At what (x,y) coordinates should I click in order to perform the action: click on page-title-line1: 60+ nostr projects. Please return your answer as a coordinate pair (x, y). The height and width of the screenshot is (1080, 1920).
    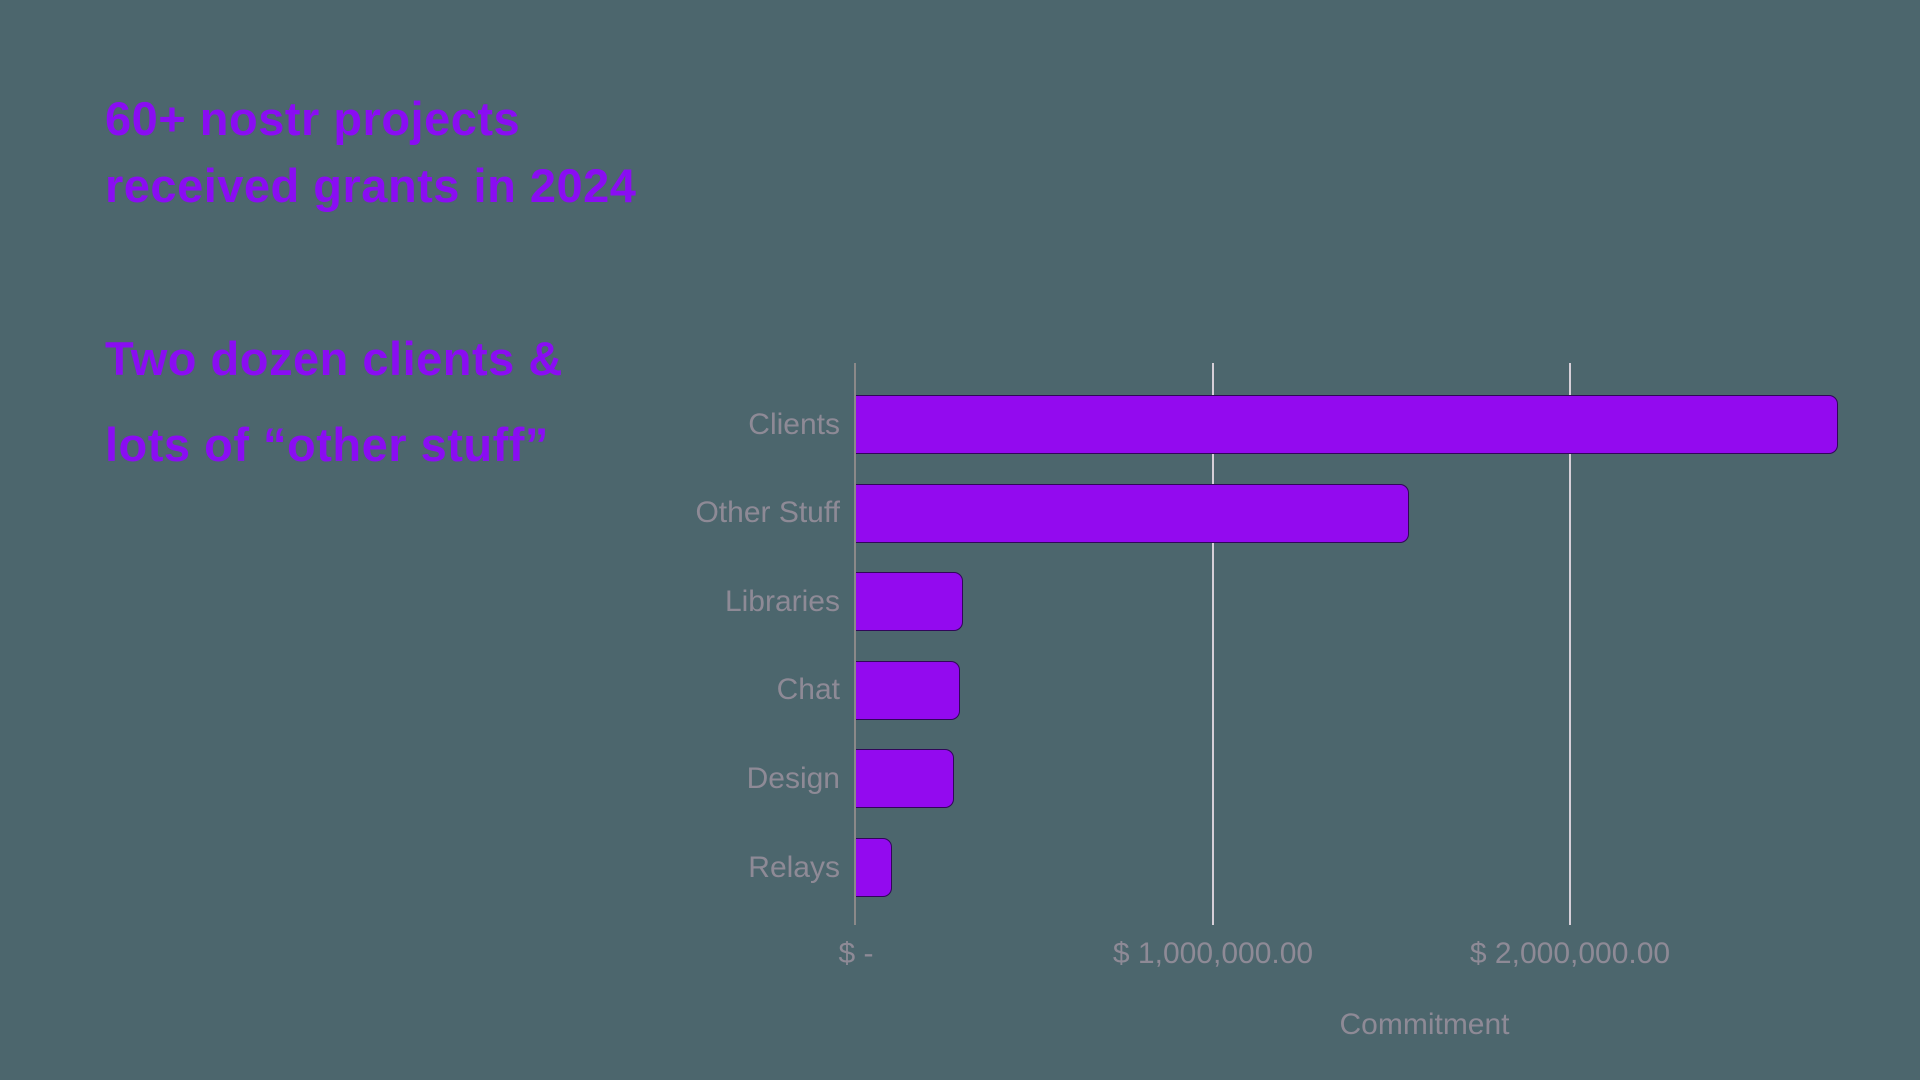
    Looking at the image, I should click on (313, 118).